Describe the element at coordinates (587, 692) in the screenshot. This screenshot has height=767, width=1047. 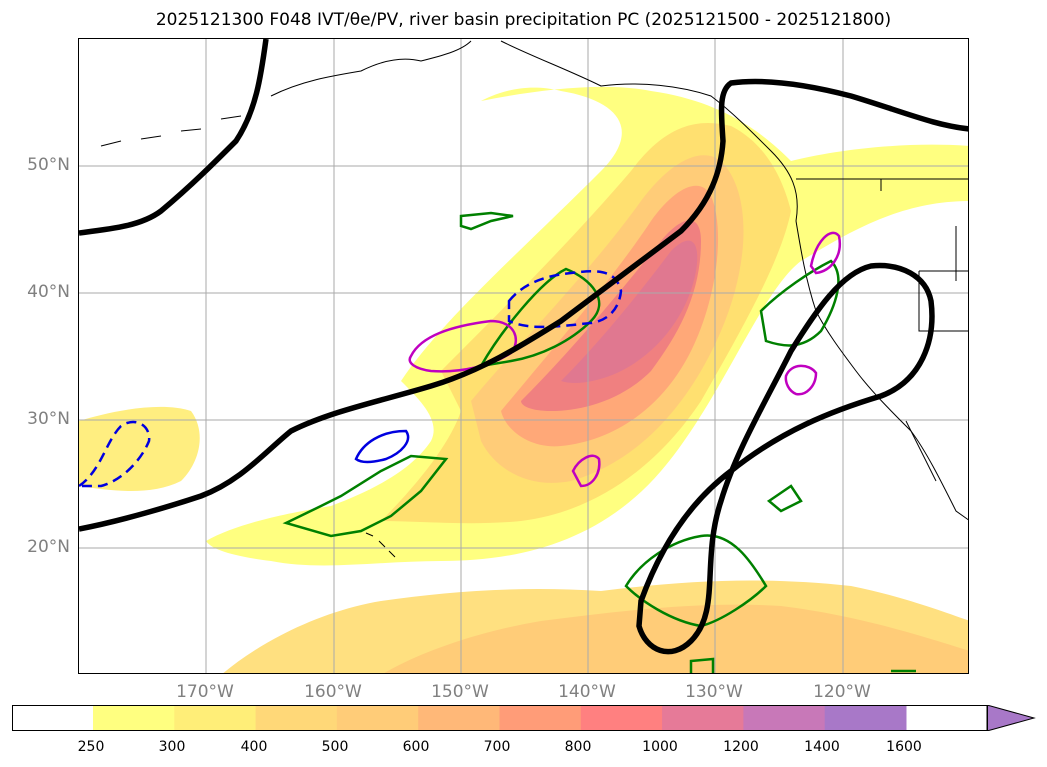
I see `lon-label-140w: 140°W` at that location.